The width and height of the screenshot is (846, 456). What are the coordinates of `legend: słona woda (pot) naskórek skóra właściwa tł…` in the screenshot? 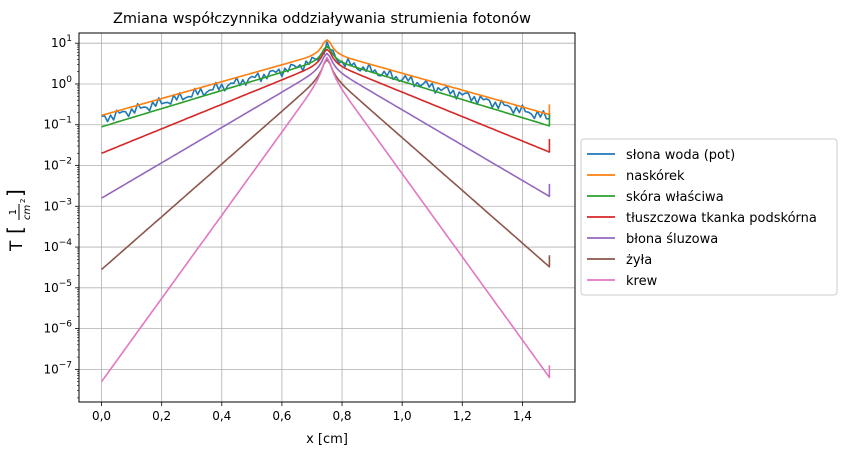 It's located at (709, 217).